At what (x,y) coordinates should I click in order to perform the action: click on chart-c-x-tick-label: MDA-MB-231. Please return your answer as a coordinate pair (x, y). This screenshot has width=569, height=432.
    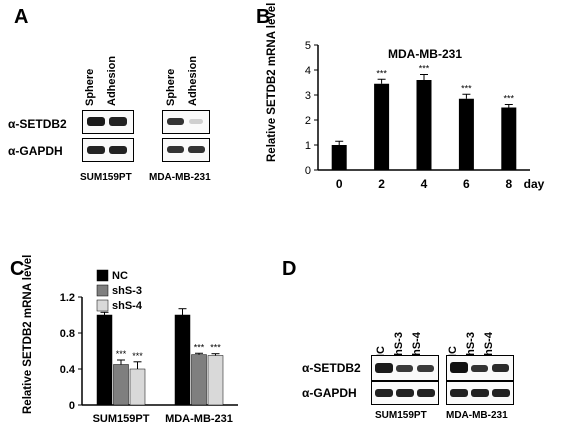
    Looking at the image, I should click on (199, 419).